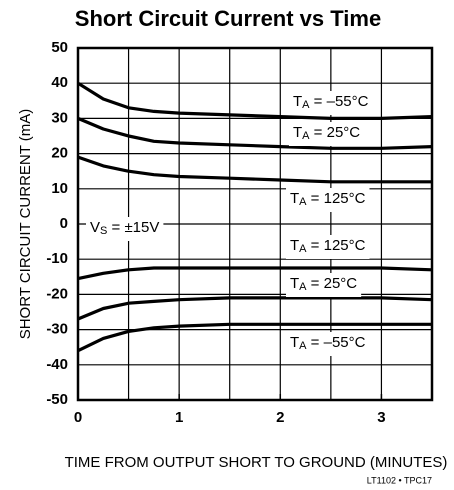  I want to click on y-tick-label: 10, so click(59, 188).